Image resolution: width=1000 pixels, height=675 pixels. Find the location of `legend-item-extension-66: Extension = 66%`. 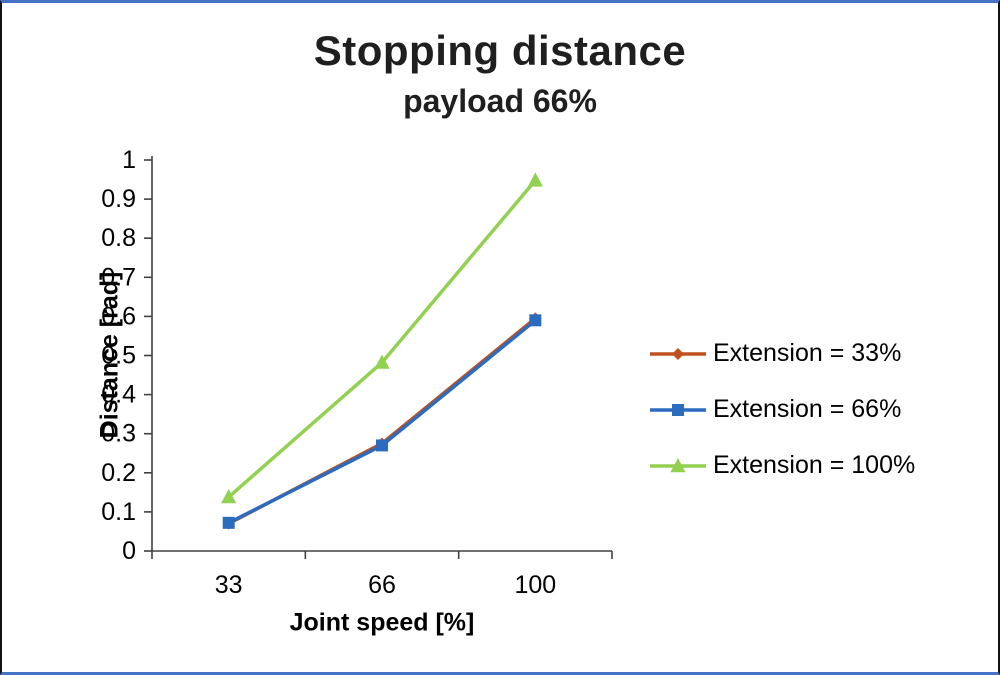

legend-item-extension-66: Extension = 66% is located at coordinates (782, 409).